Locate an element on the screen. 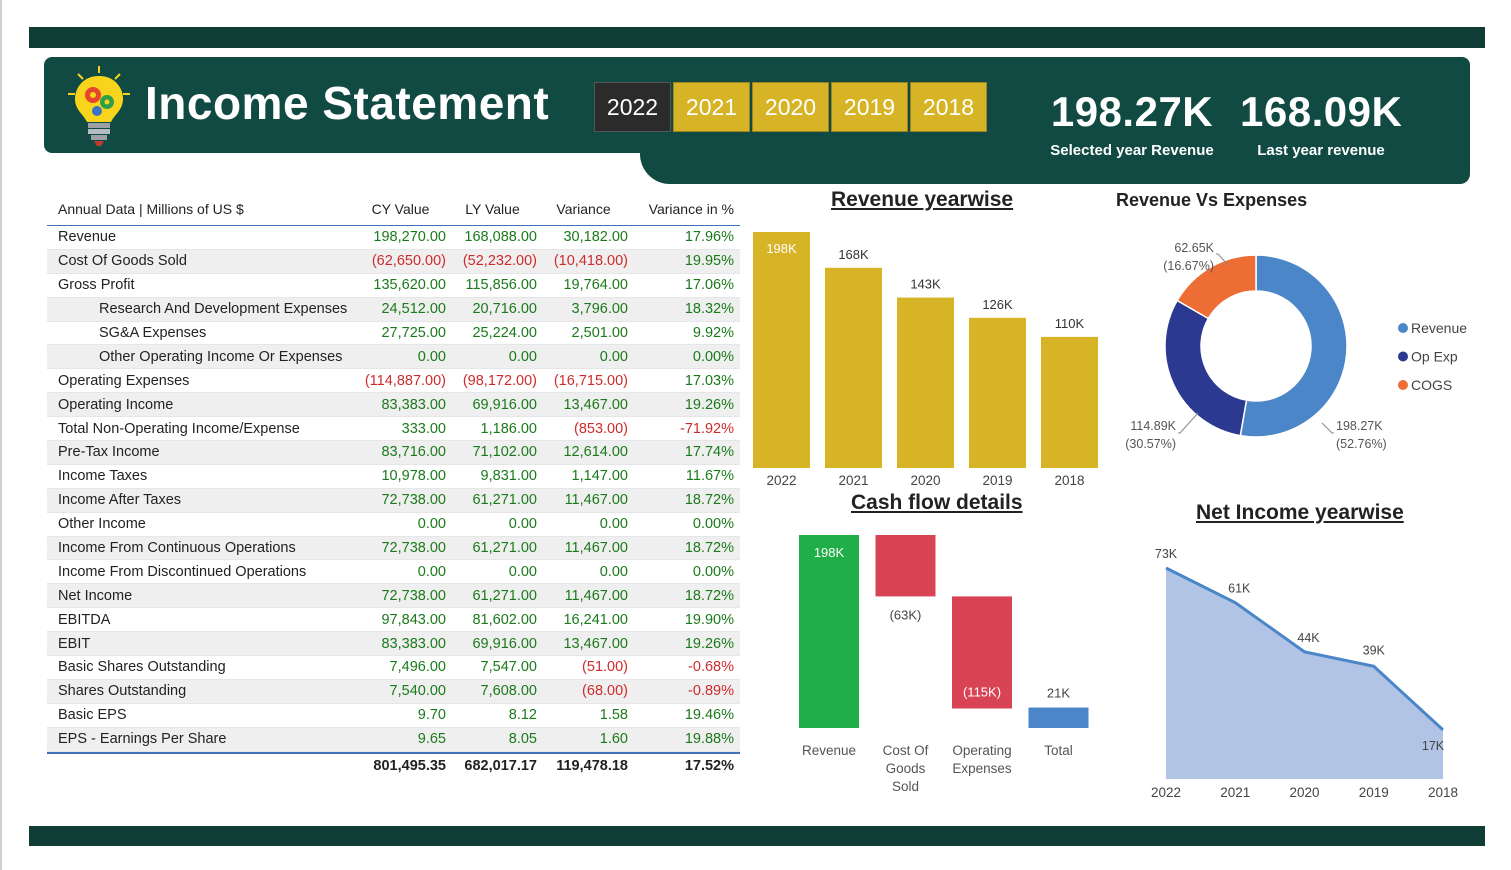  header-ly-value: LY Value is located at coordinates (492, 208).